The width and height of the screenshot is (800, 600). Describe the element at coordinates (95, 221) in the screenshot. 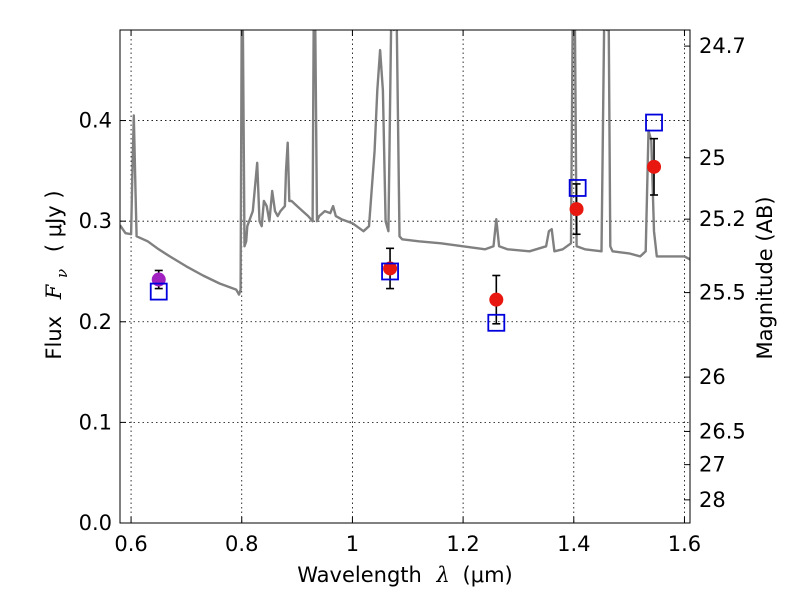

I see `y-tick-label: 0.3` at that location.